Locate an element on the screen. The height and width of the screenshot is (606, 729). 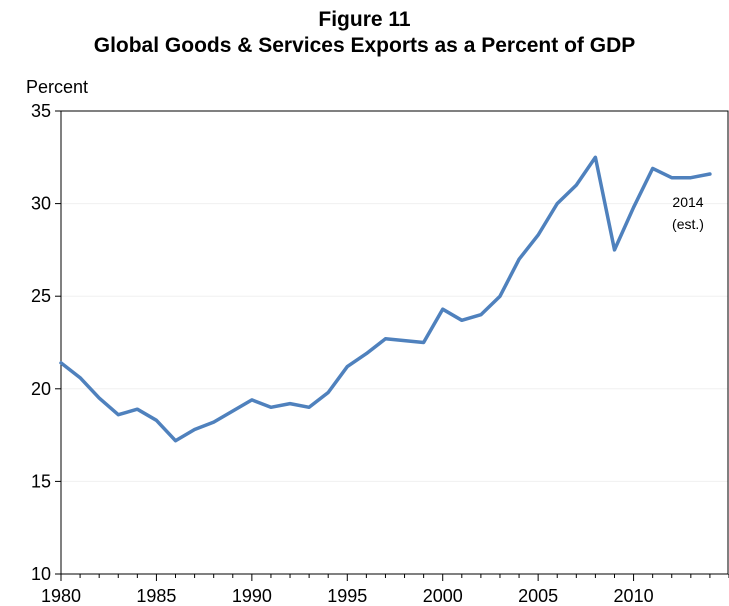
x-tick-label: 1980 is located at coordinates (61, 596).